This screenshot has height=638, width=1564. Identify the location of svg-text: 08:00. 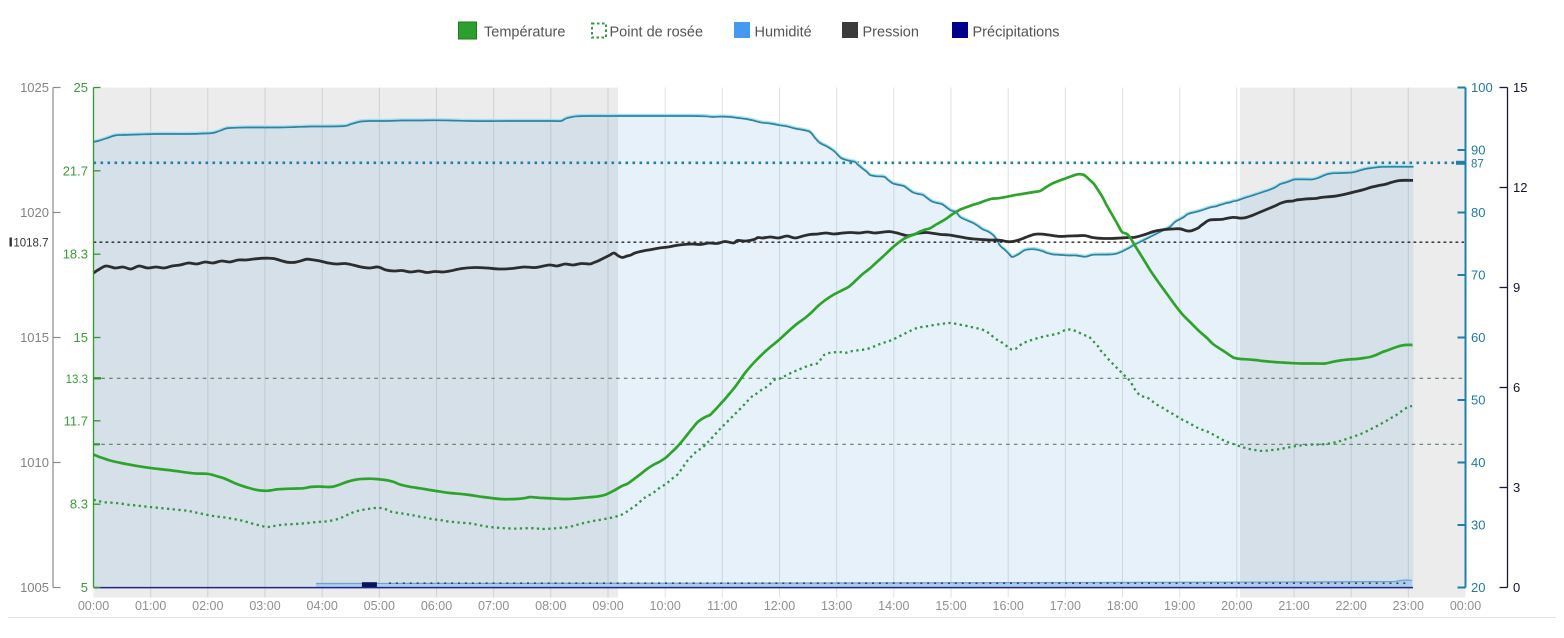
(550, 606).